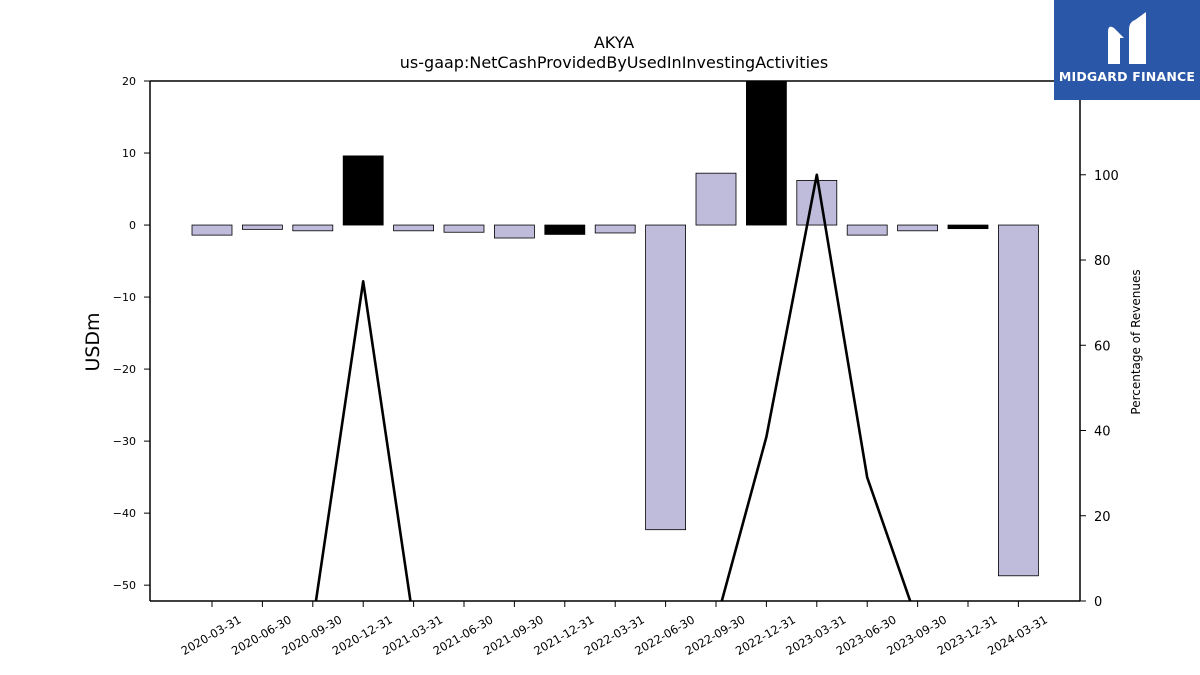 The image size is (1200, 675). What do you see at coordinates (1102, 261) in the screenshot?
I see `y2-tick-label: 80` at bounding box center [1102, 261].